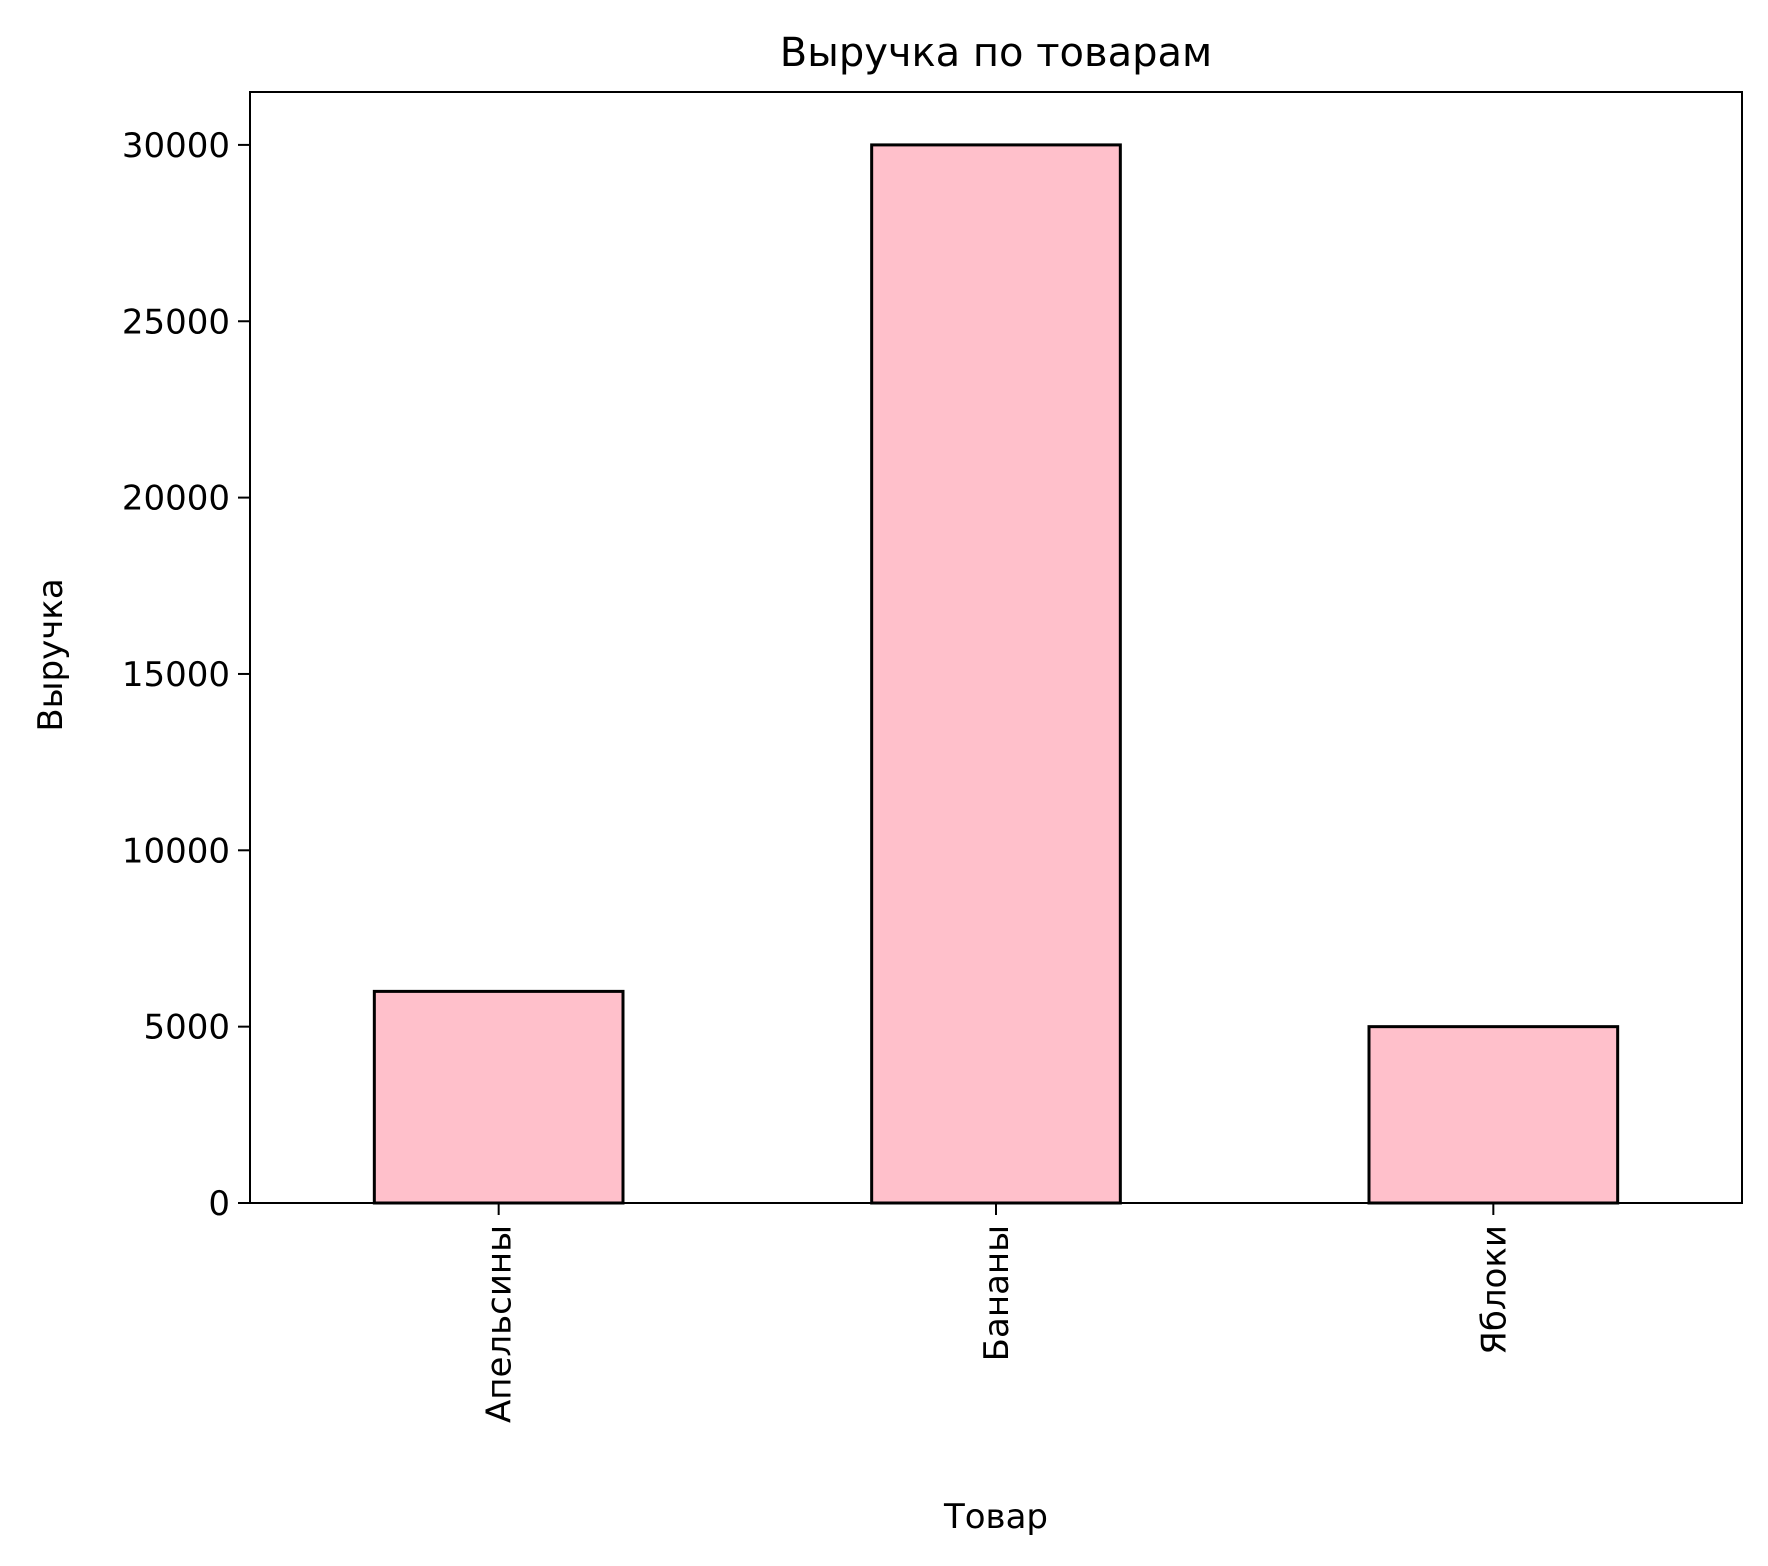 This screenshot has width=1768, height=1566. Describe the element at coordinates (997, 1293) in the screenshot. I see `x-tick-label: Бананы` at that location.